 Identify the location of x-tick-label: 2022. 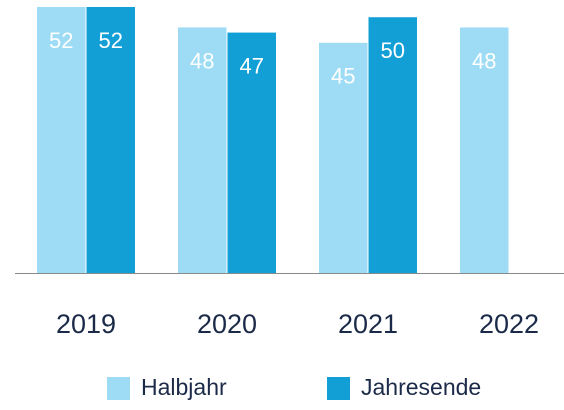
(509, 324).